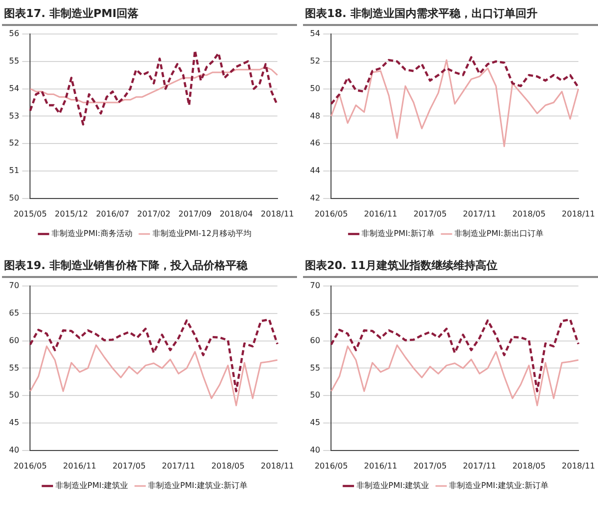 Image resolution: width=598 pixels, height=505 pixels. Describe the element at coordinates (149, 266) in the screenshot. I see `chart-title: 图表19. 非制造业销售价格下降，投入品价格平稳` at that location.